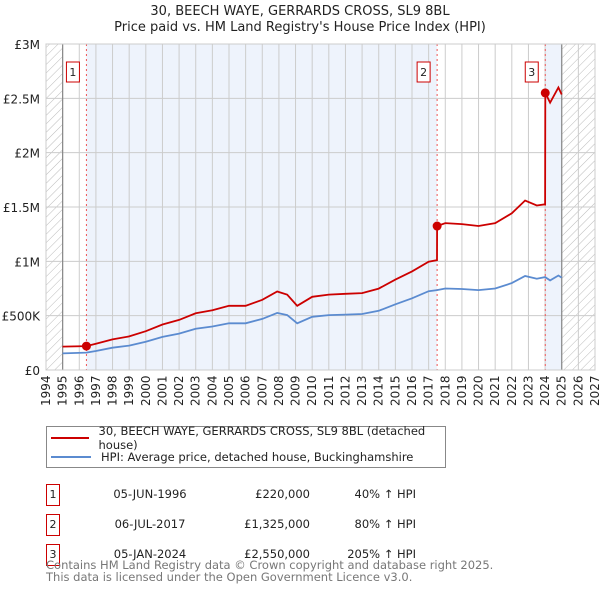 The width and height of the screenshot is (600, 590). I want to click on y-tick-label: £500K, so click(22, 317).